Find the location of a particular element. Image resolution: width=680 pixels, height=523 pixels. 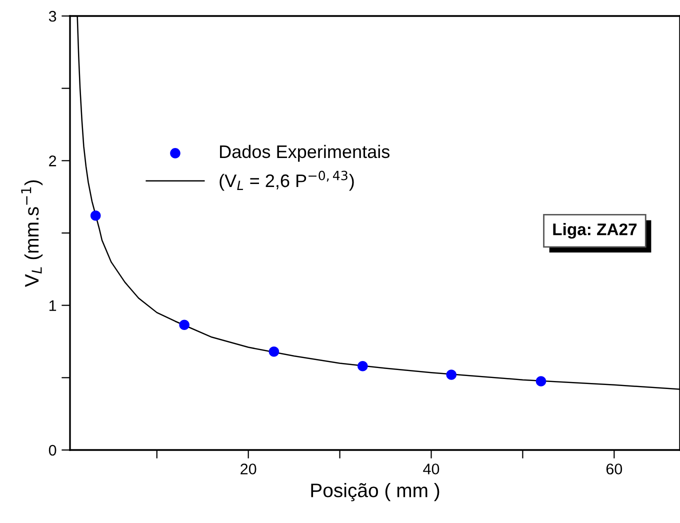

y-tick-label: 1 is located at coordinates (52, 305).